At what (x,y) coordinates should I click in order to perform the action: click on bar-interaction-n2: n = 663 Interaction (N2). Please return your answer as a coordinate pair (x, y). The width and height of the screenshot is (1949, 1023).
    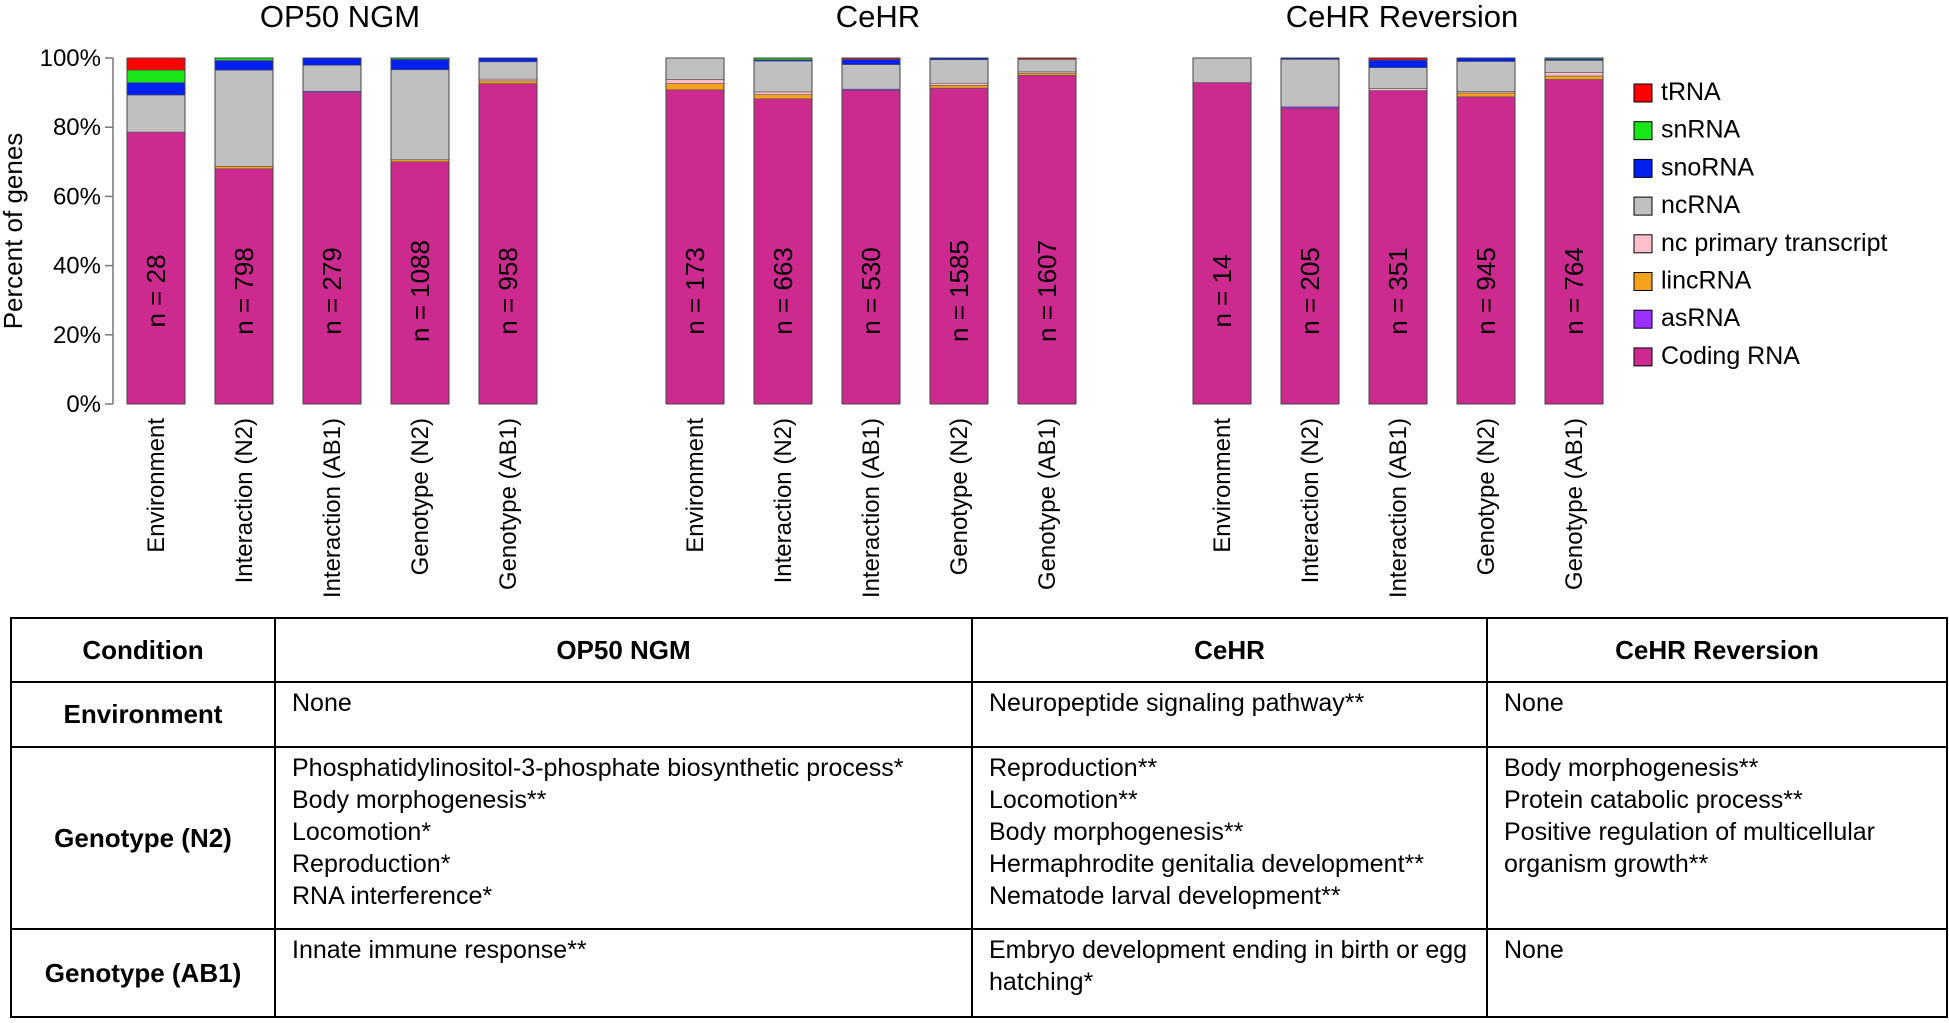
    Looking at the image, I should click on (783, 320).